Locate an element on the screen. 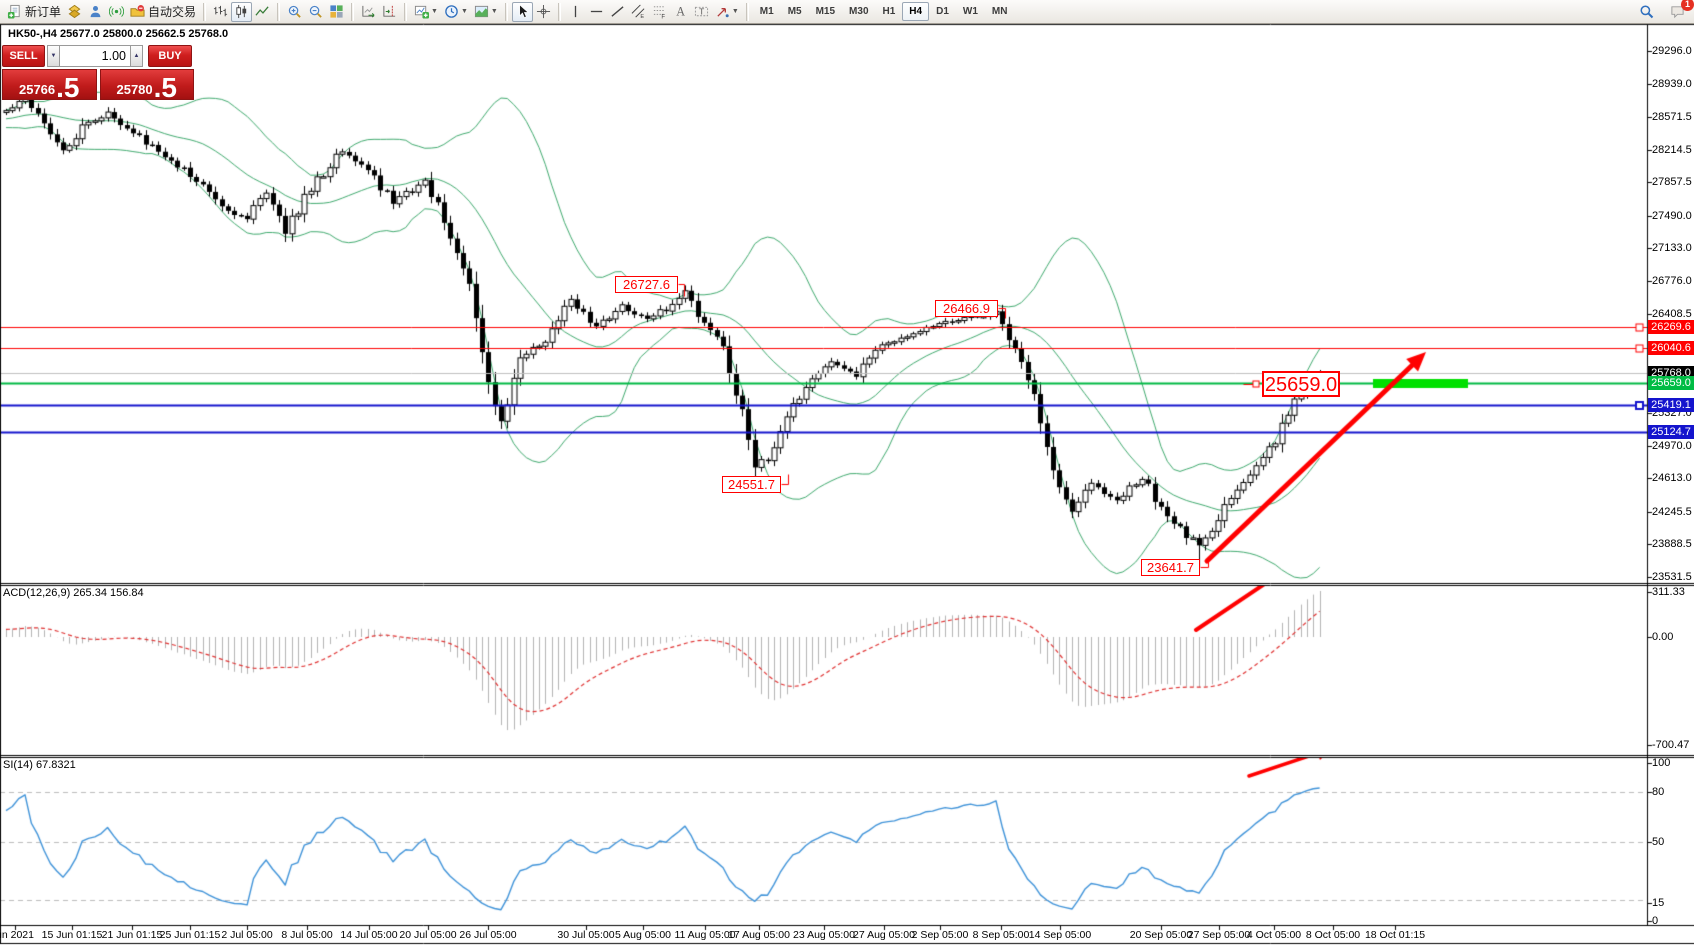 Image resolution: width=1694 pixels, height=945 pixels. zoom-out-icon is located at coordinates (315, 12).